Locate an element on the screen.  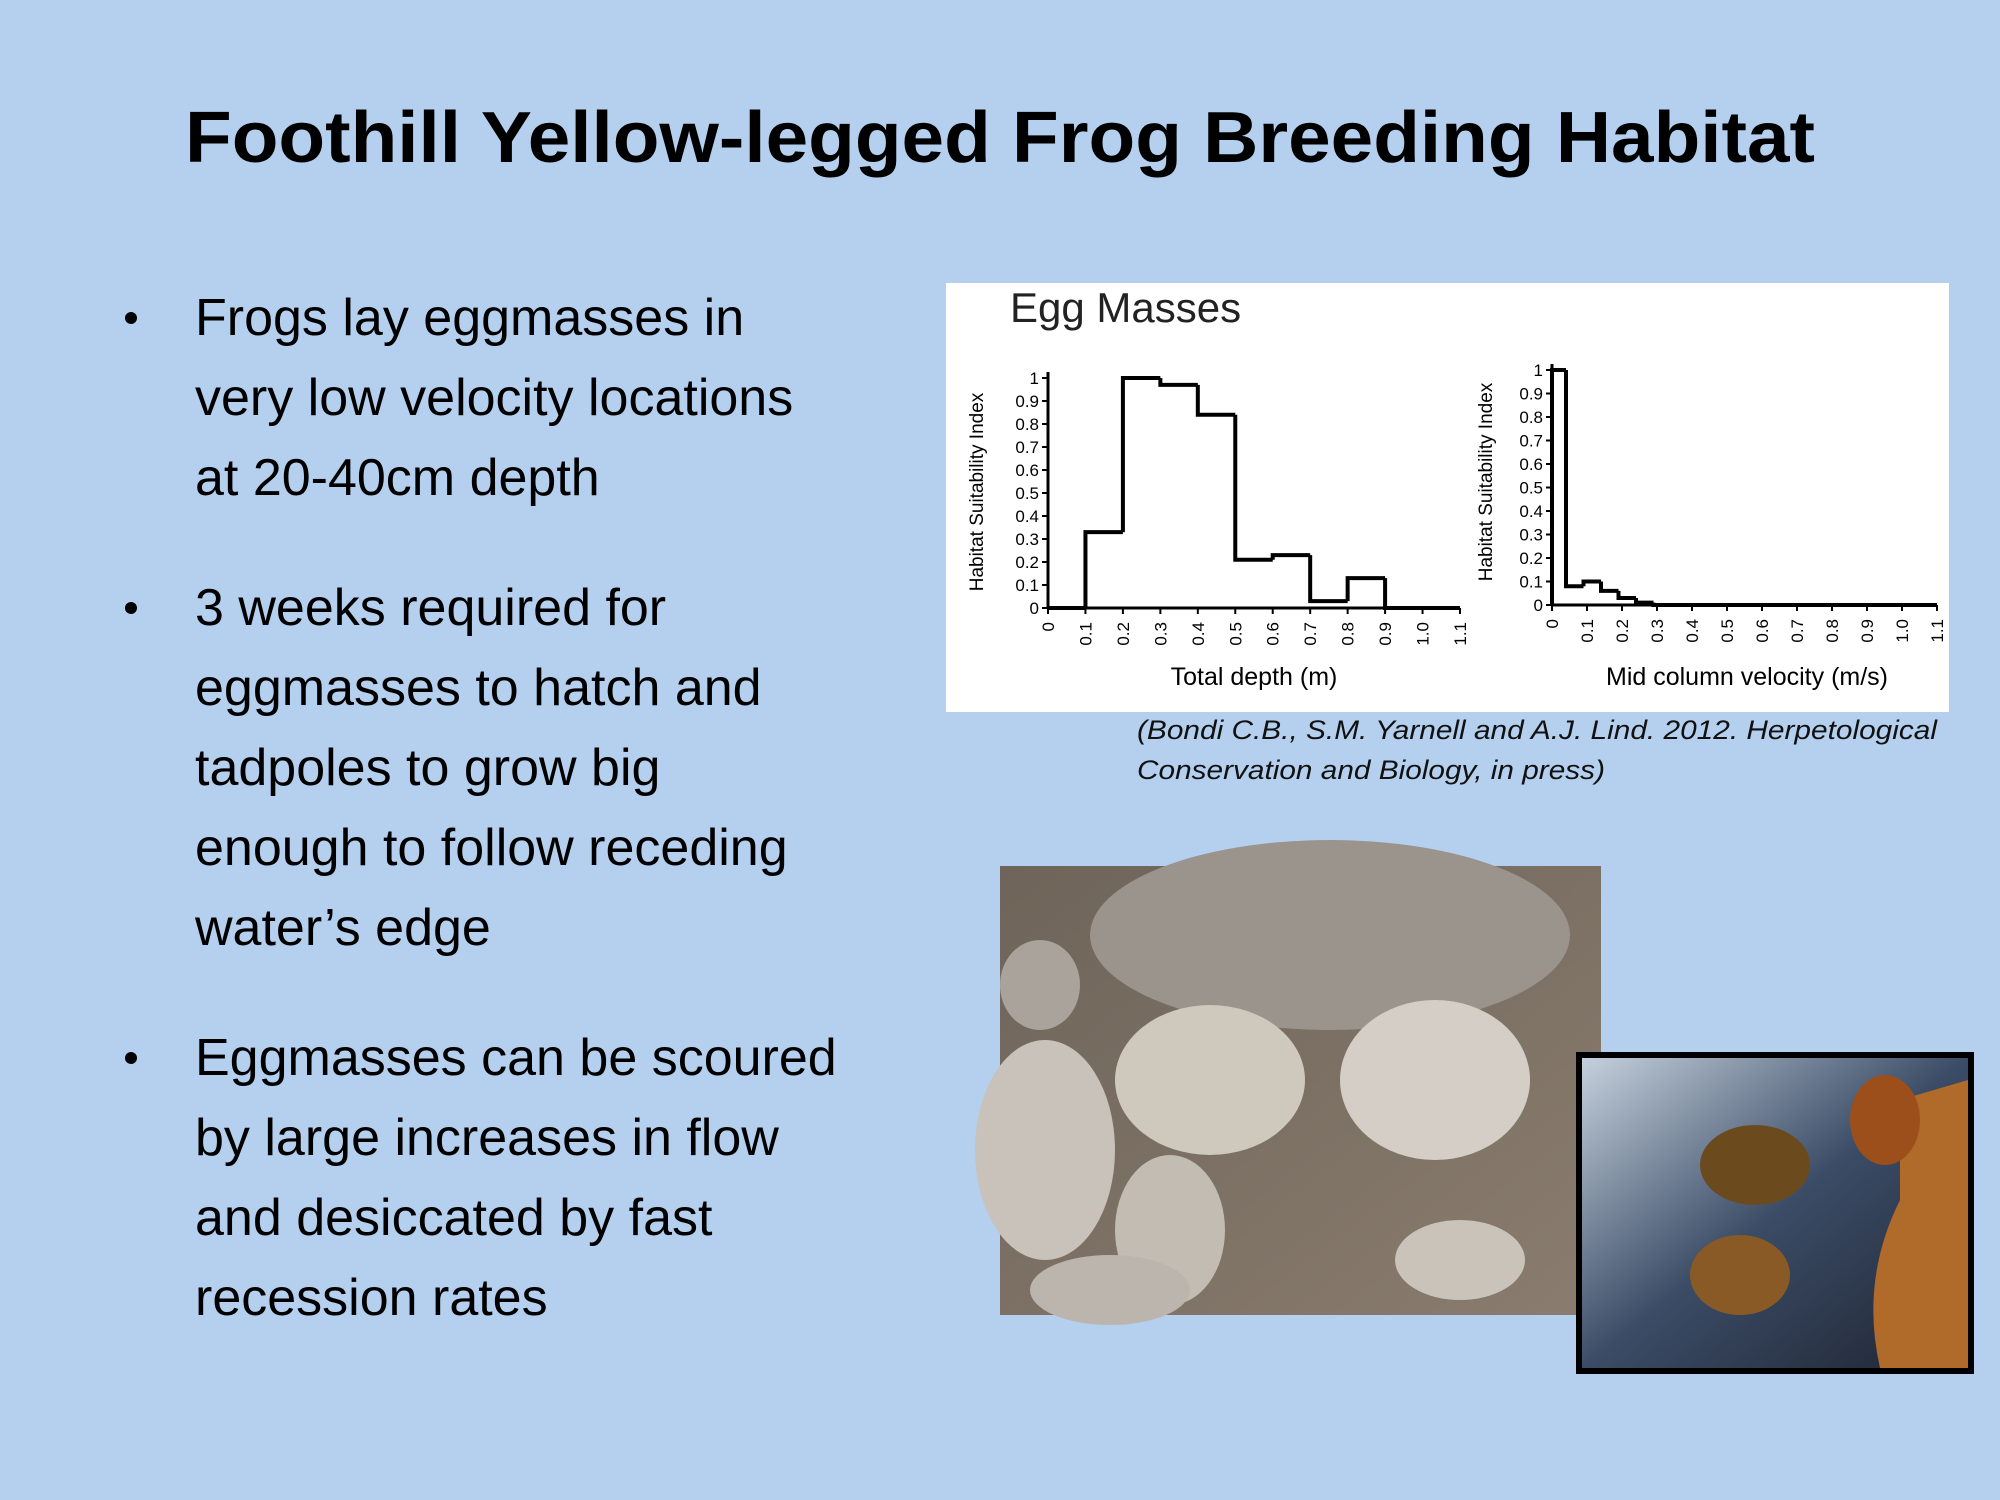
bullet-text: eggmasses to hatch and is located at coordinates (478, 688).